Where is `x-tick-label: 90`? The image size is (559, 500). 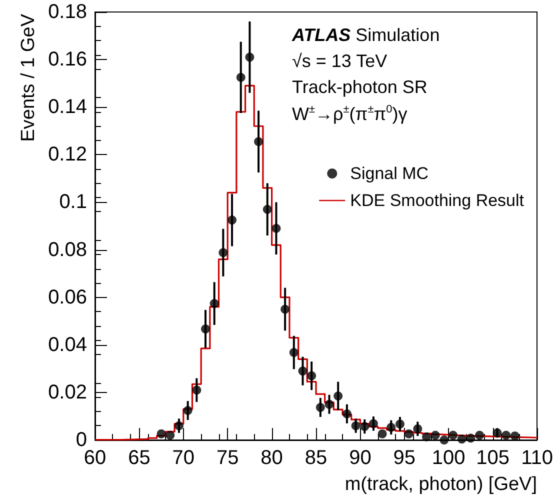
x-tick-label: 90 is located at coordinates (360, 458).